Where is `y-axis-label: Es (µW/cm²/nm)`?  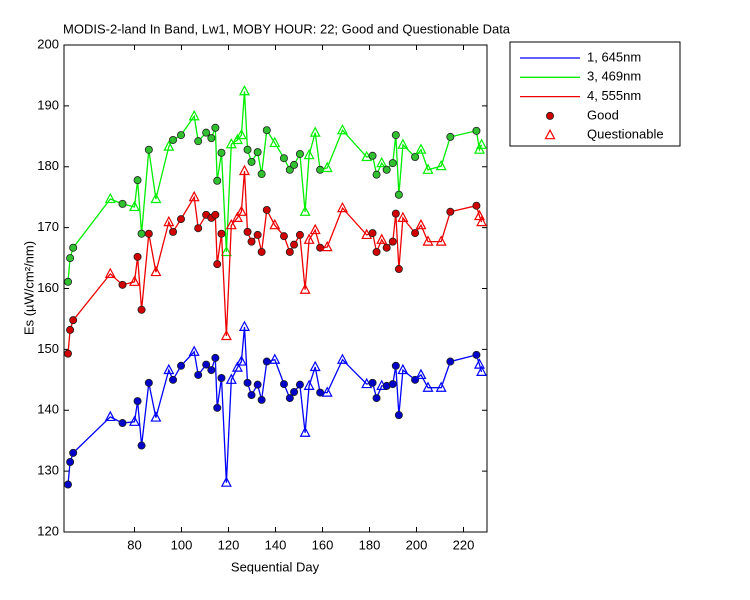
y-axis-label: Es (µW/cm²/nm) is located at coordinates (28, 288).